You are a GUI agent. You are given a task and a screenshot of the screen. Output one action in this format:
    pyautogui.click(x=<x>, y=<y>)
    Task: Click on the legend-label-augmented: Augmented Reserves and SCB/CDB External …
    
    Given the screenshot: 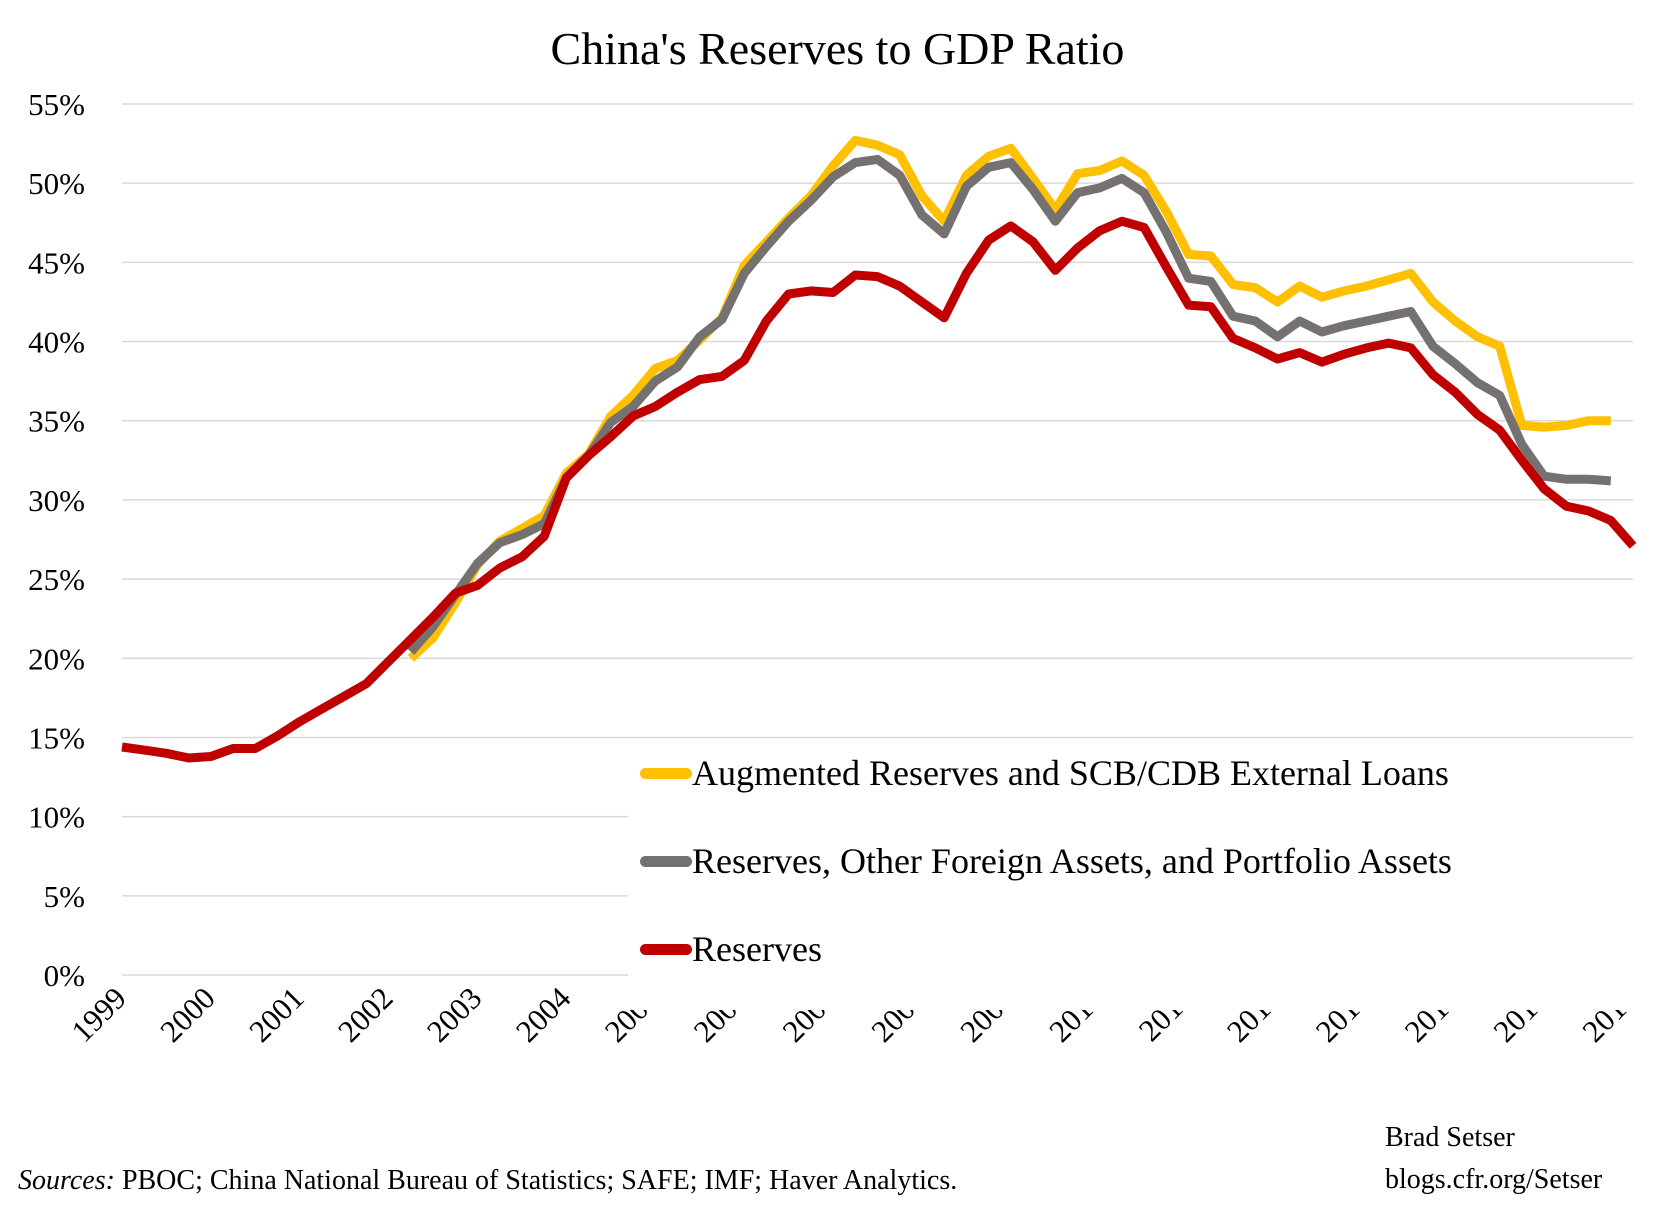 What is the action you would take?
    pyautogui.click(x=1070, y=773)
    